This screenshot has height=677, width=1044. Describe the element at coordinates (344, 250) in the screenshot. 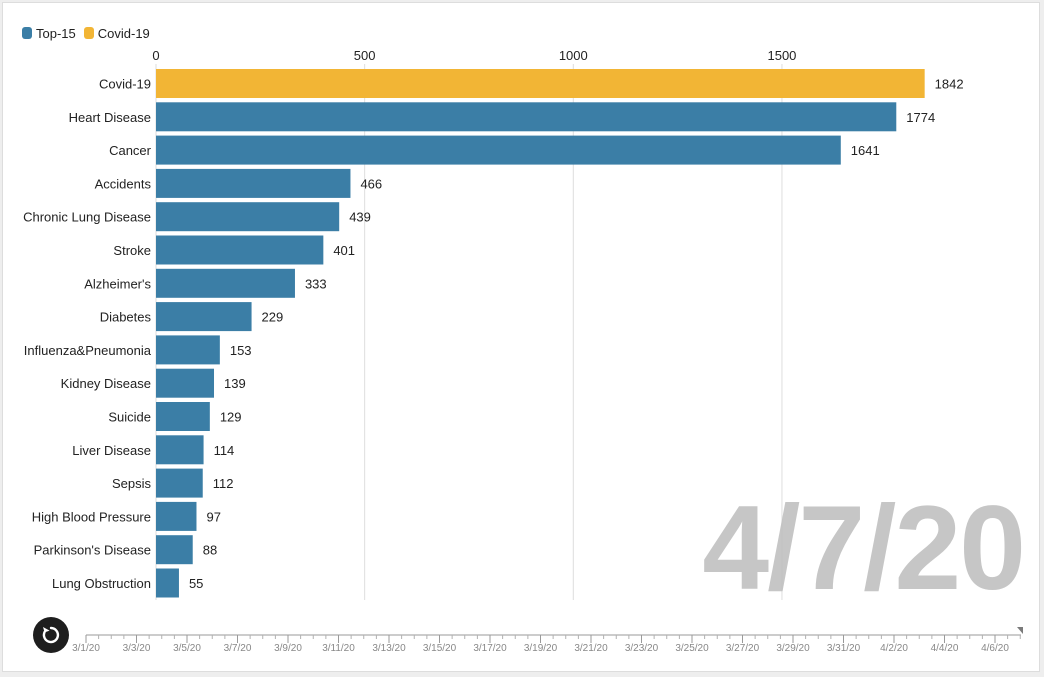

I see `bar-value-label: 401` at that location.